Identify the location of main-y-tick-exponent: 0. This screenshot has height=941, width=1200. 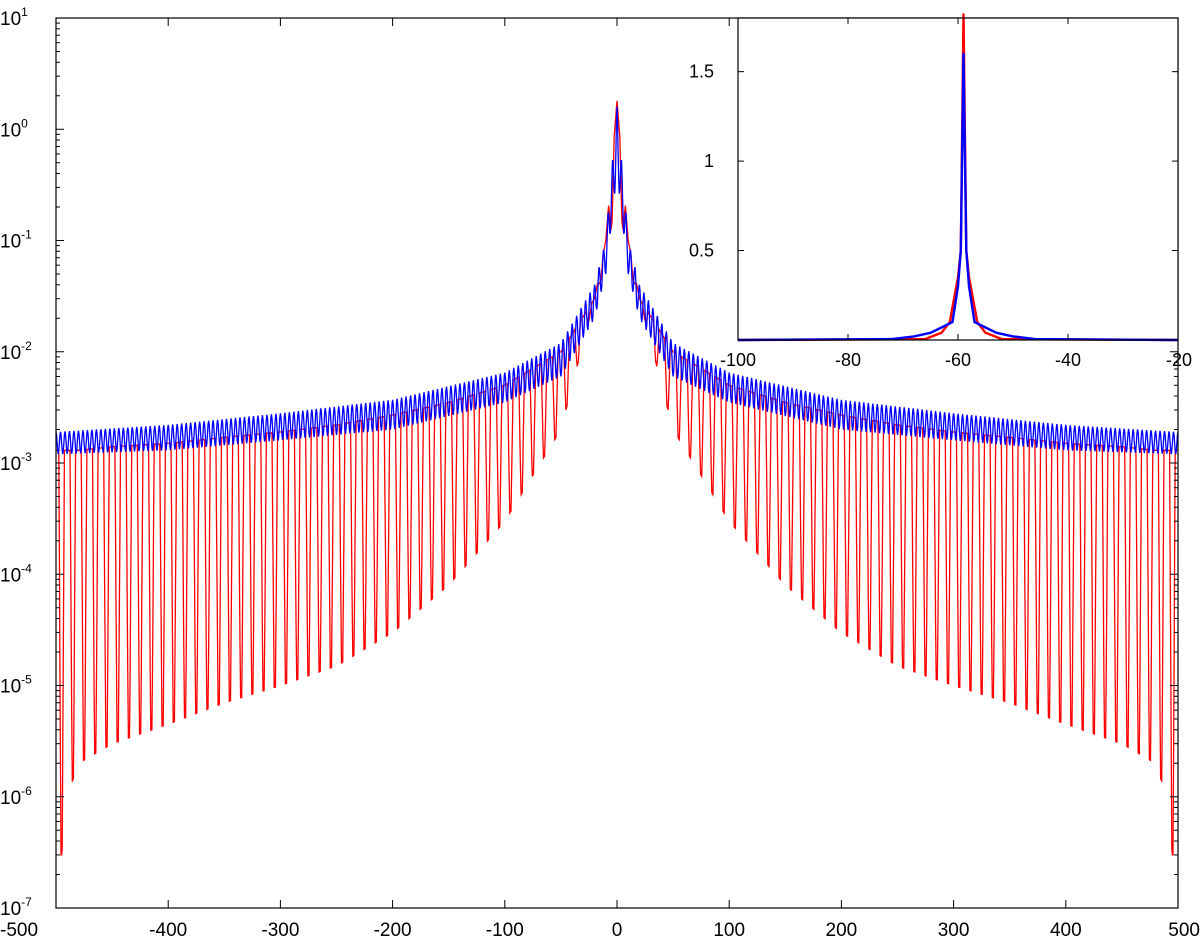
(24, 123).